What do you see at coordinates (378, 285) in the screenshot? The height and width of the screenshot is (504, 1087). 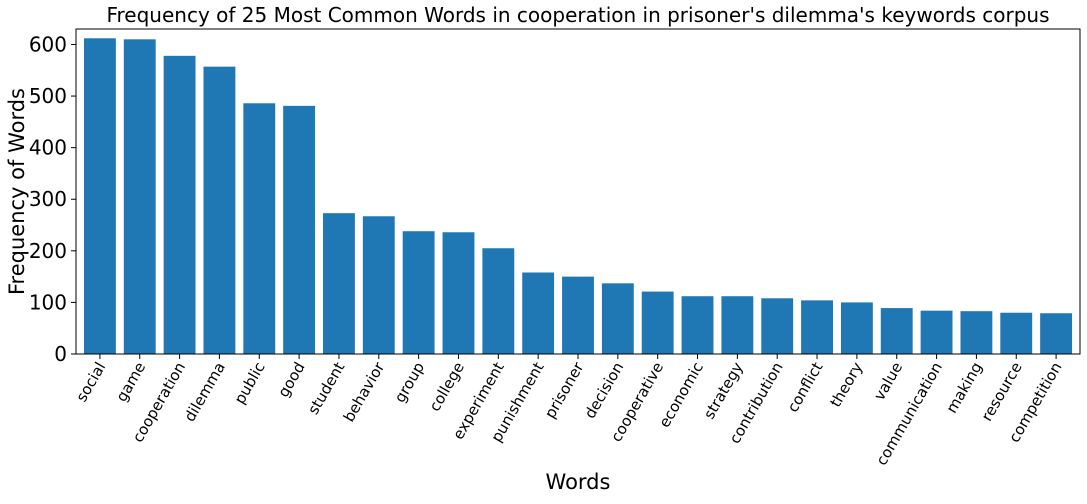 I see `bar-behavior` at bounding box center [378, 285].